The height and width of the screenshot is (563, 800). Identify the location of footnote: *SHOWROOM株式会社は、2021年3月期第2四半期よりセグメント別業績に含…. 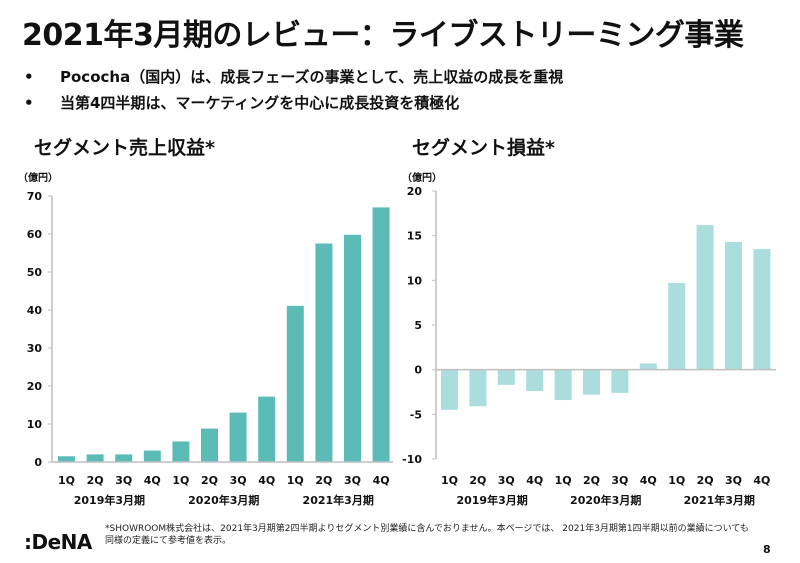
(427, 535).